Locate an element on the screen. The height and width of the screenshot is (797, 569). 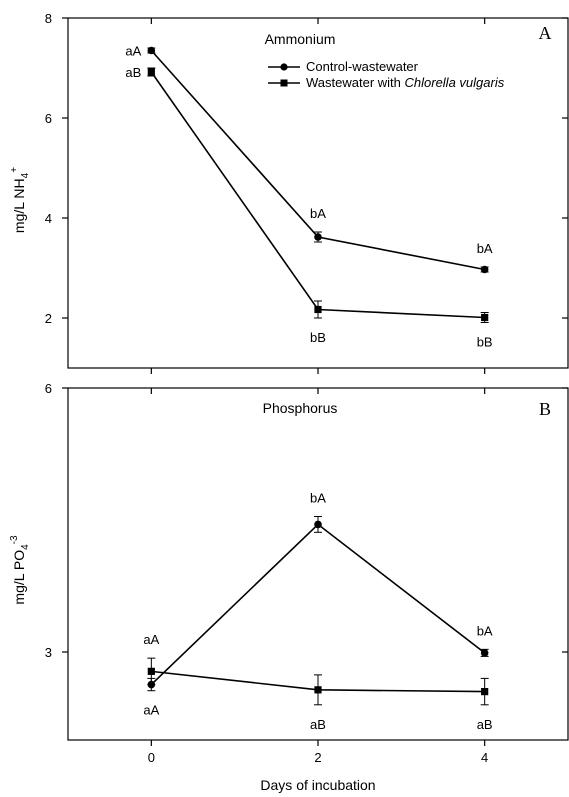
series-line-control is located at coordinates (318, 604).